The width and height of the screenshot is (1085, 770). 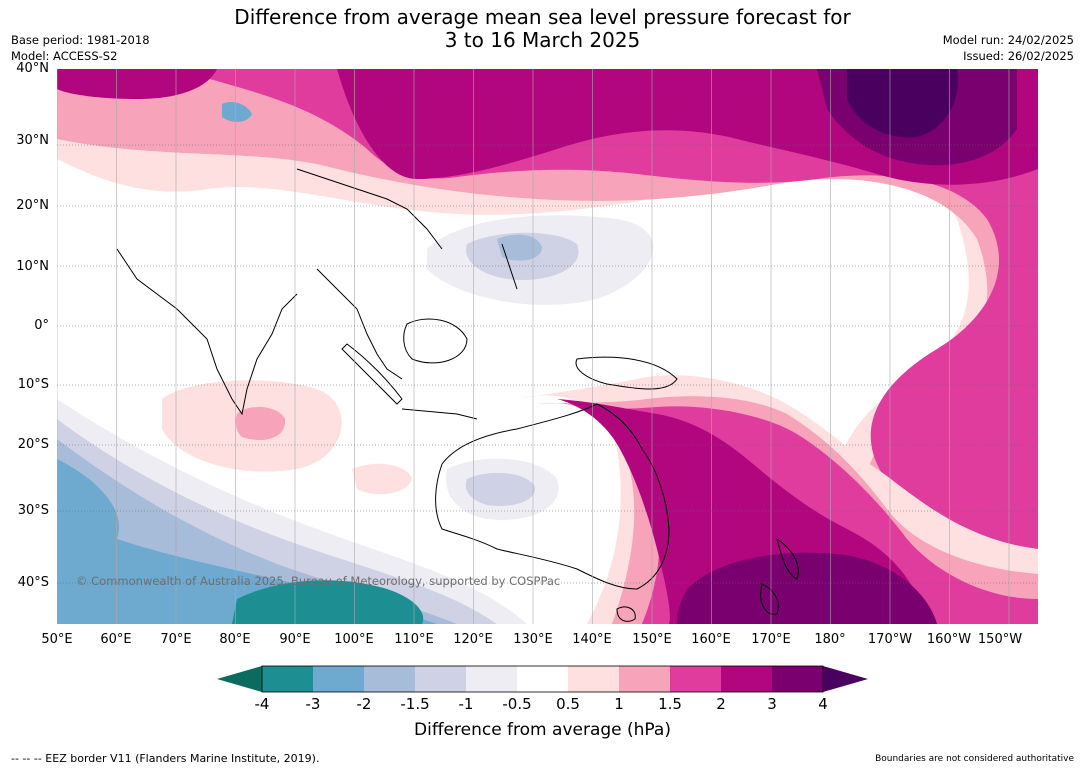 What do you see at coordinates (823, 704) in the screenshot?
I see `colorbar-tick: 4` at bounding box center [823, 704].